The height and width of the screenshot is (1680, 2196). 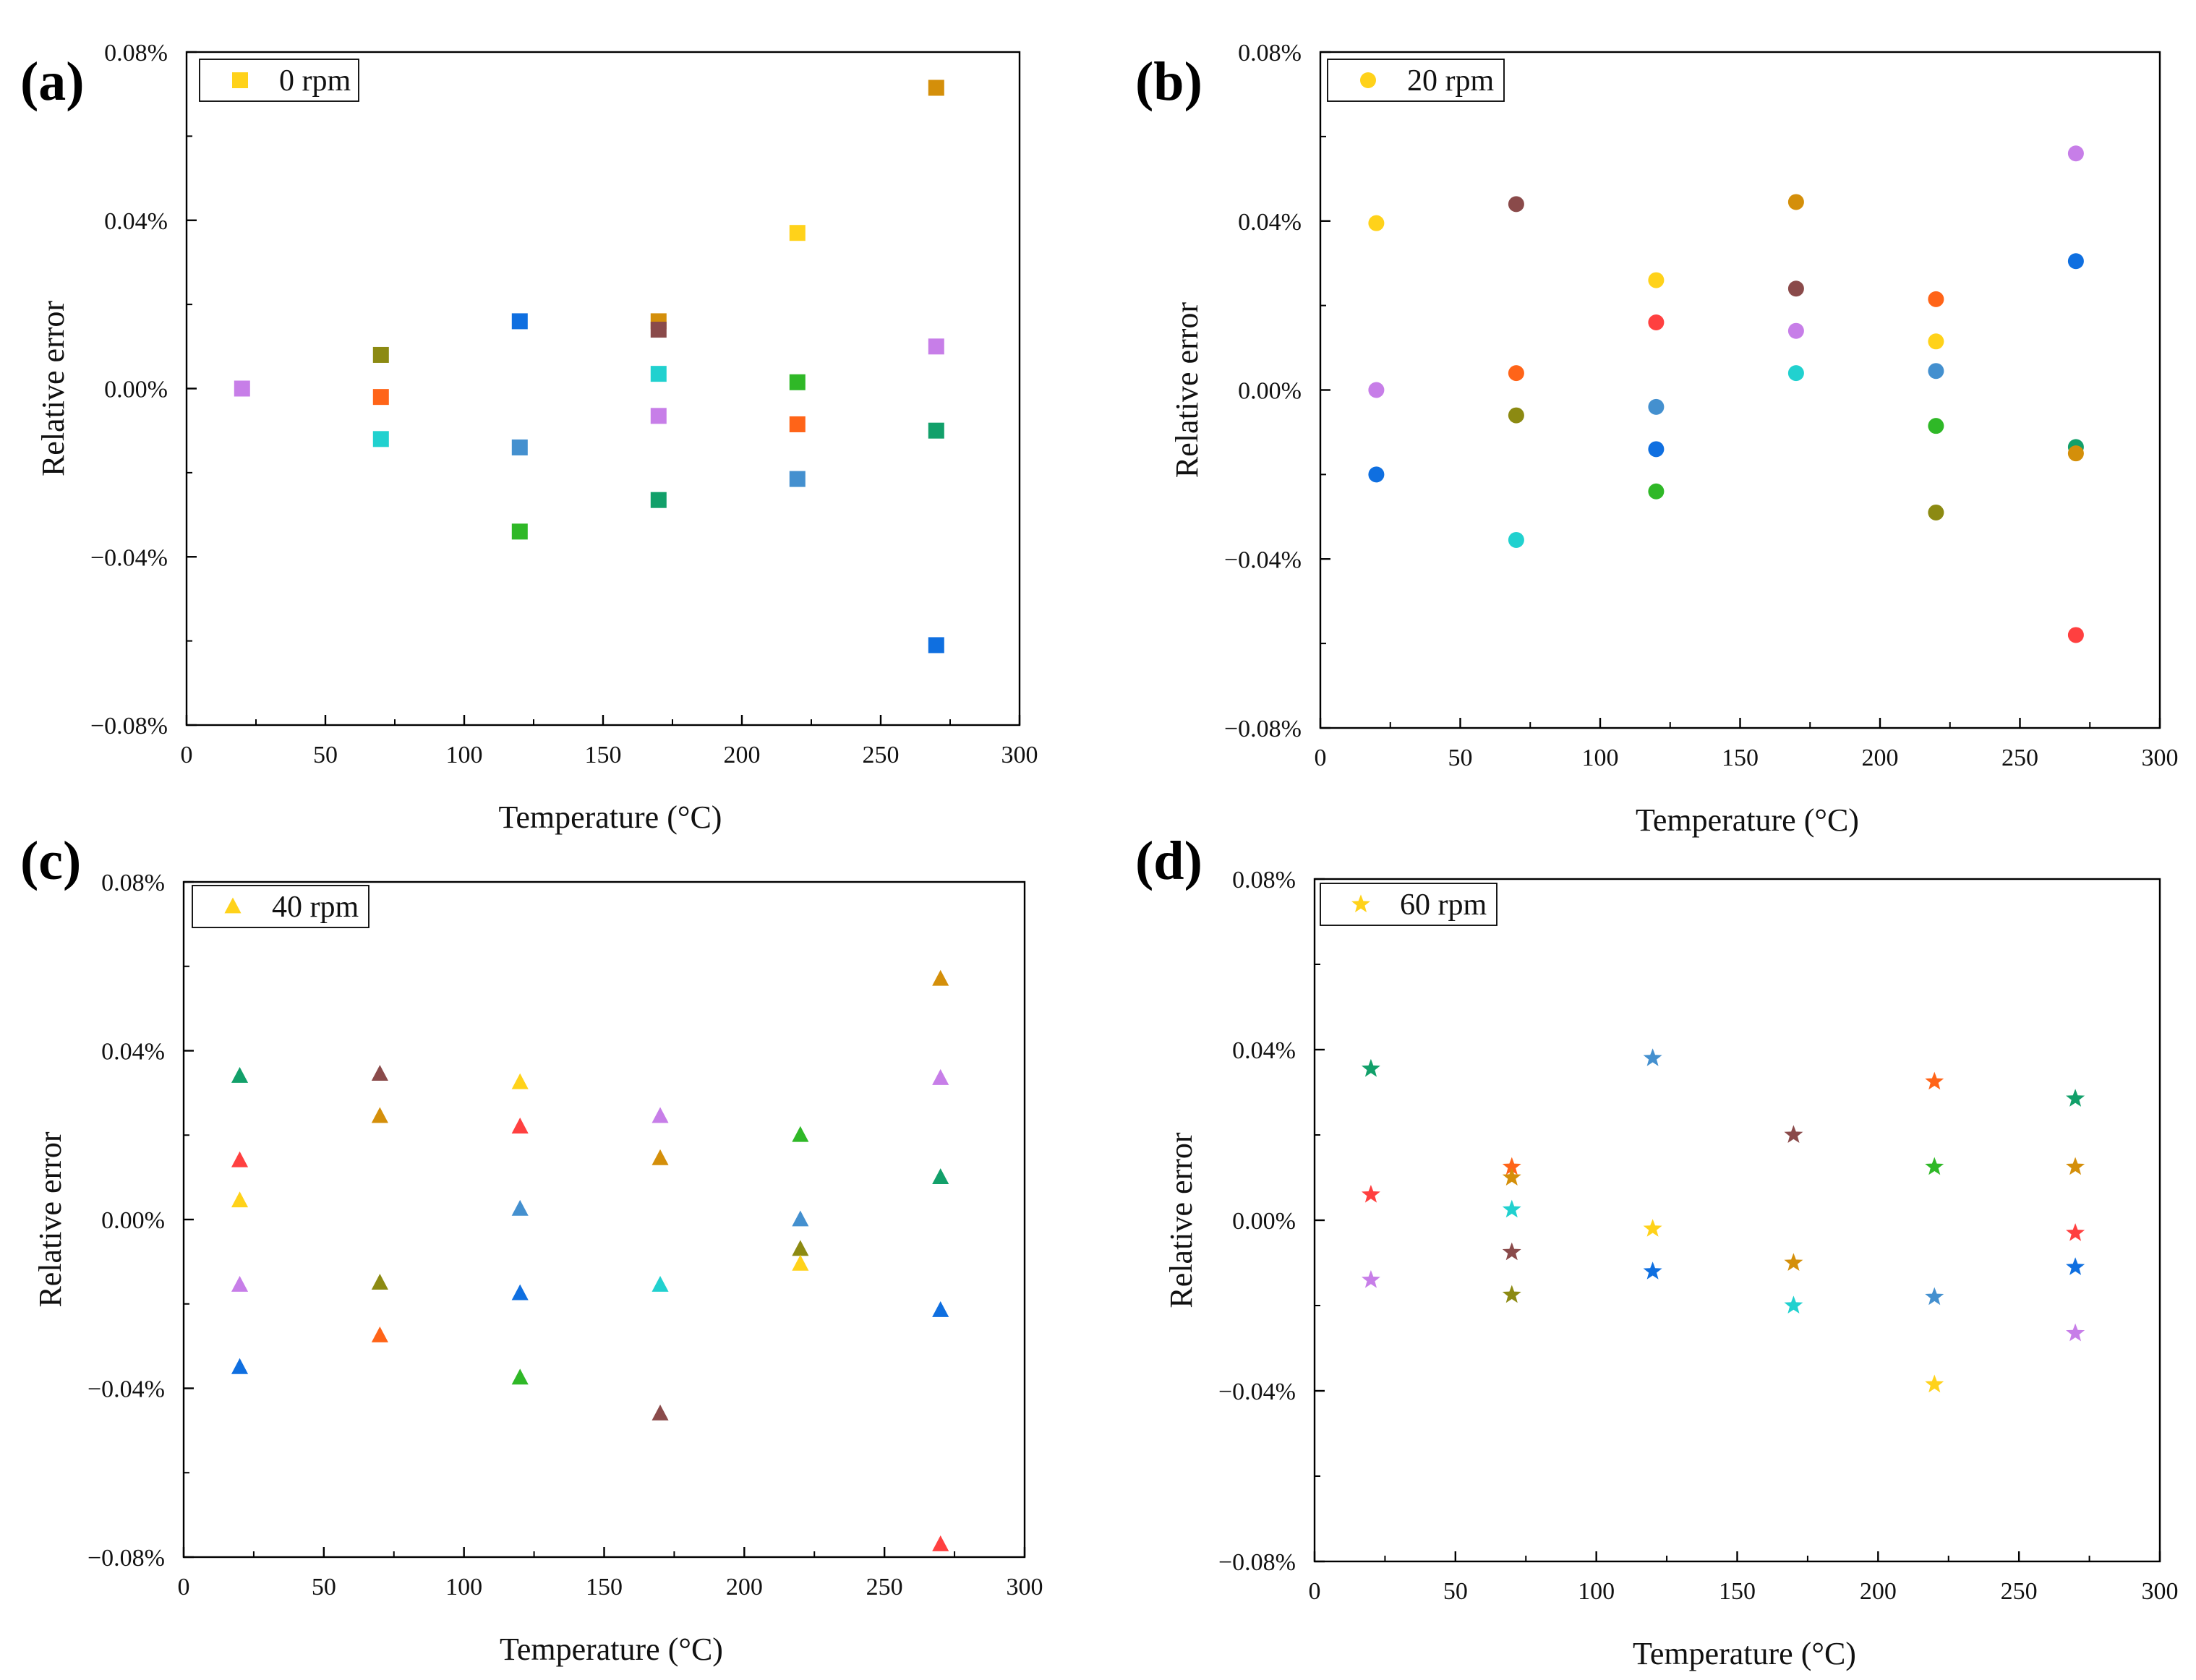 I want to click on x-tick-label: 200, so click(x=742, y=755).